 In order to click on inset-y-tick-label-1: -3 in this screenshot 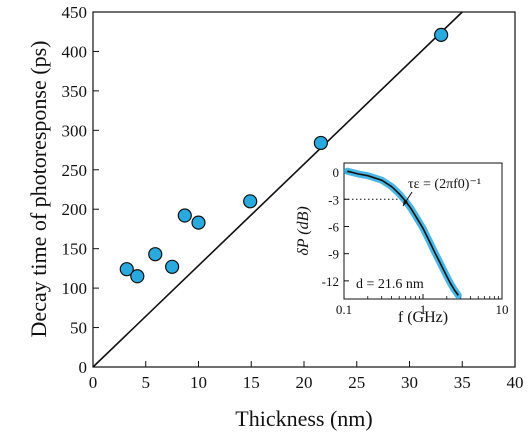, I will do `click(333, 199)`.